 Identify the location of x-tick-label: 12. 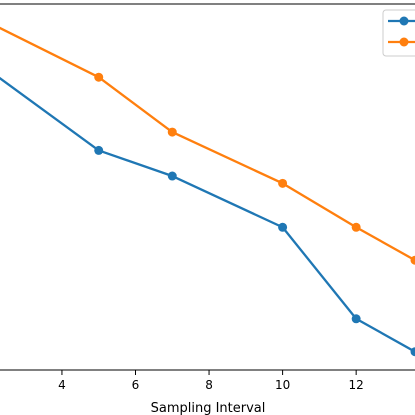
(356, 385).